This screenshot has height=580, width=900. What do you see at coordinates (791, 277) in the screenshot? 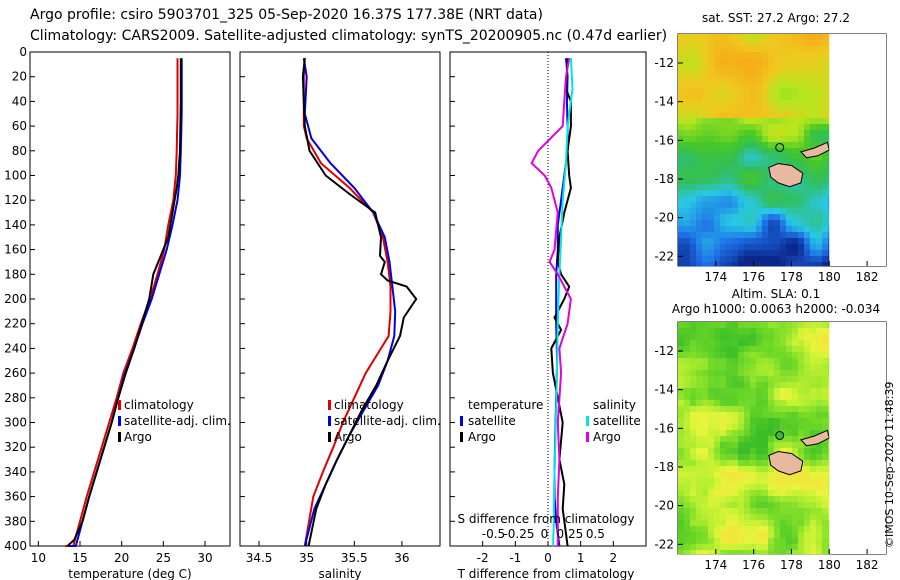
I see `map-x-tick-label: 178` at bounding box center [791, 277].